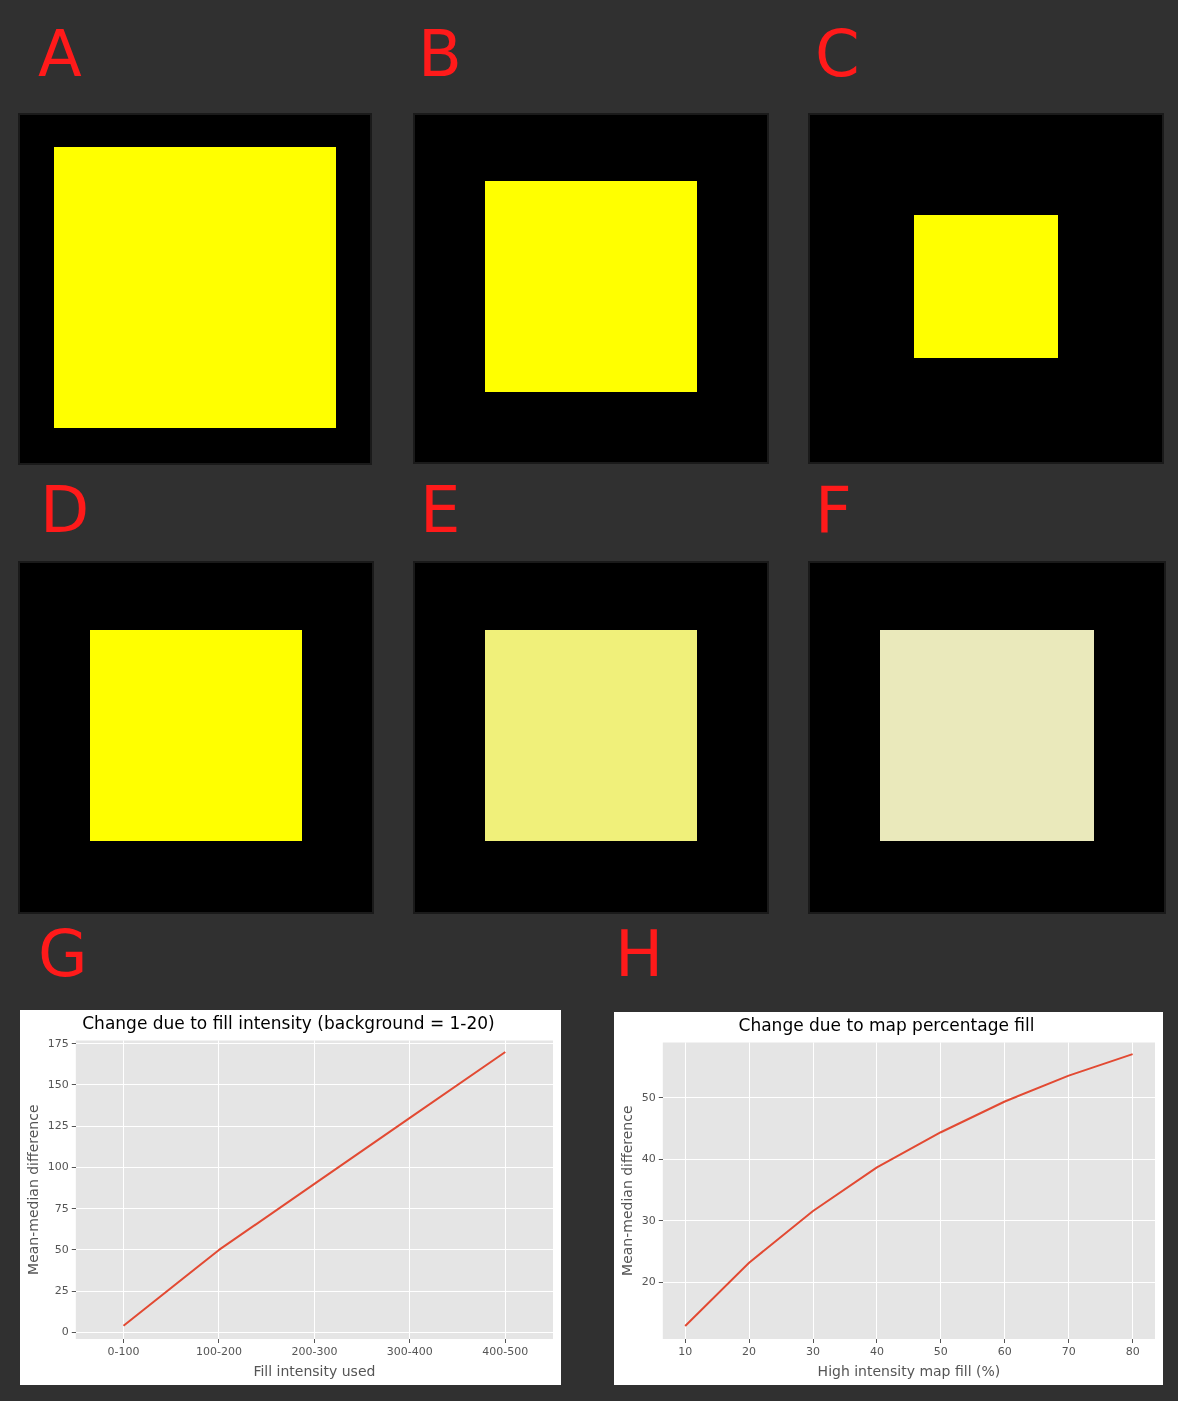  What do you see at coordinates (409, 1352) in the screenshot?
I see `x-tick-label: 300-400` at bounding box center [409, 1352].